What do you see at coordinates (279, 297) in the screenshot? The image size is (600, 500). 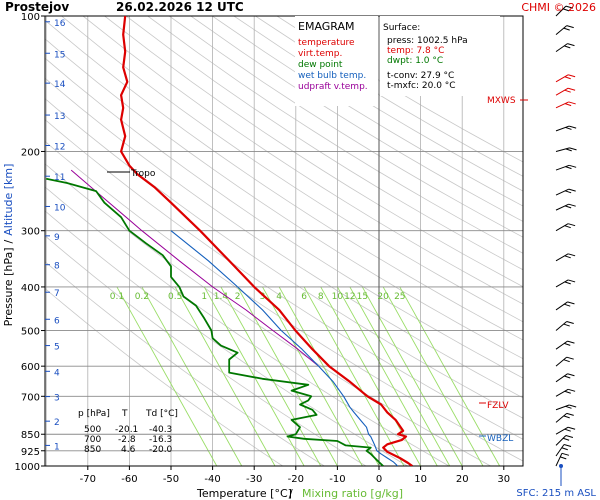 I see `mixing-ratio-label: 4` at bounding box center [279, 297].